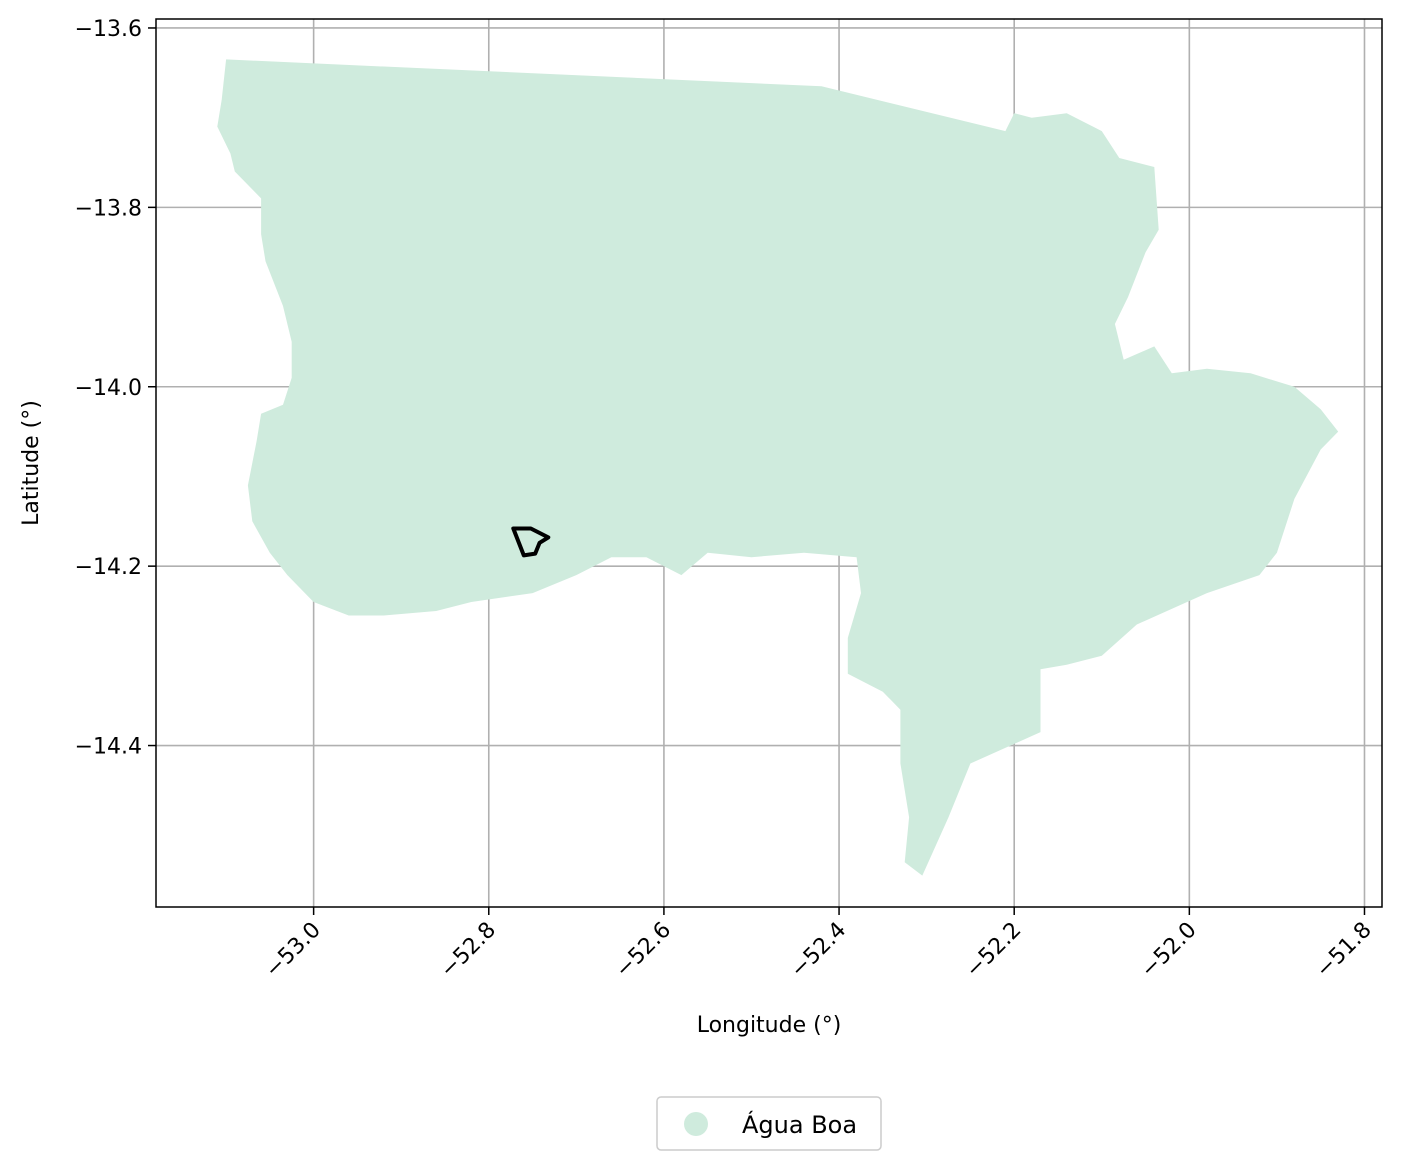 The width and height of the screenshot is (1402, 1169). What do you see at coordinates (108, 388) in the screenshot?
I see `y-tick-label: −14.0` at bounding box center [108, 388].